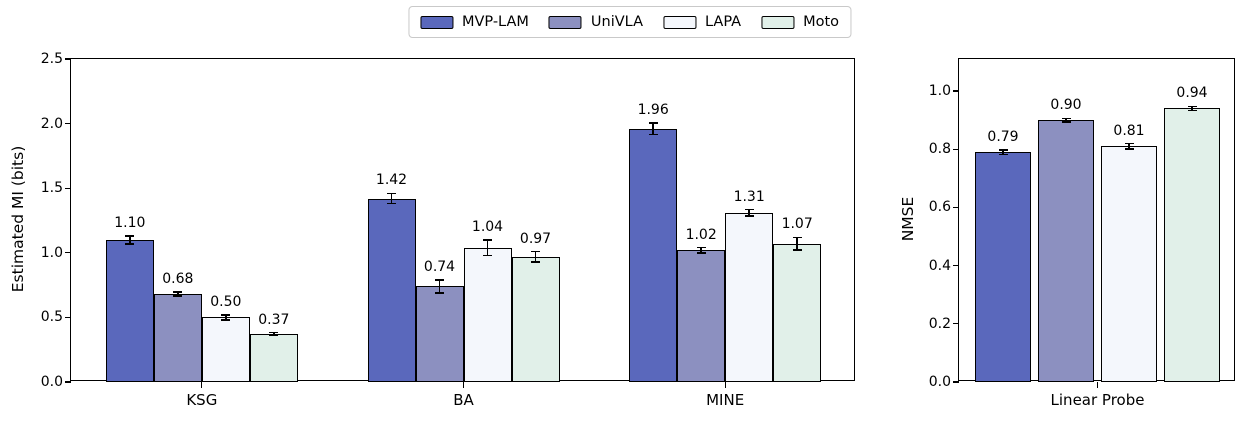 This screenshot has height=422, width=1243. What do you see at coordinates (1003, 267) in the screenshot?
I see `bar-mvp-lam-linear-probe` at bounding box center [1003, 267].